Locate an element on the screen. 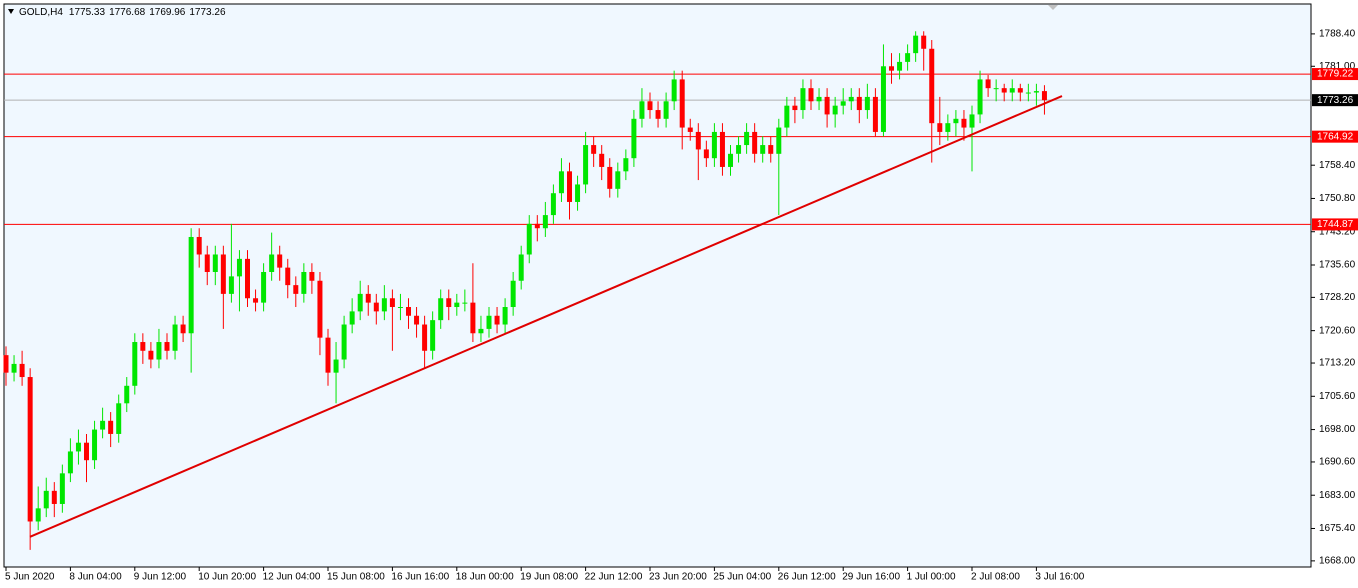 The width and height of the screenshot is (1358, 588). x-tick-label: 10 Jun 20:00 is located at coordinates (227, 577).